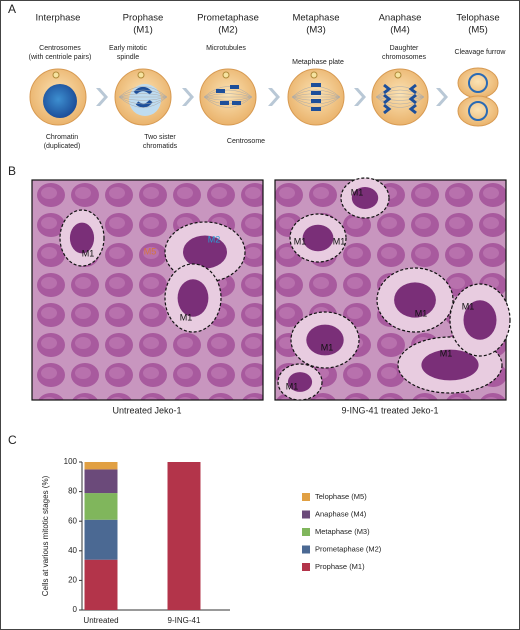 The image size is (520, 630). I want to click on legend-label: Prometaphase (M2), so click(348, 548).